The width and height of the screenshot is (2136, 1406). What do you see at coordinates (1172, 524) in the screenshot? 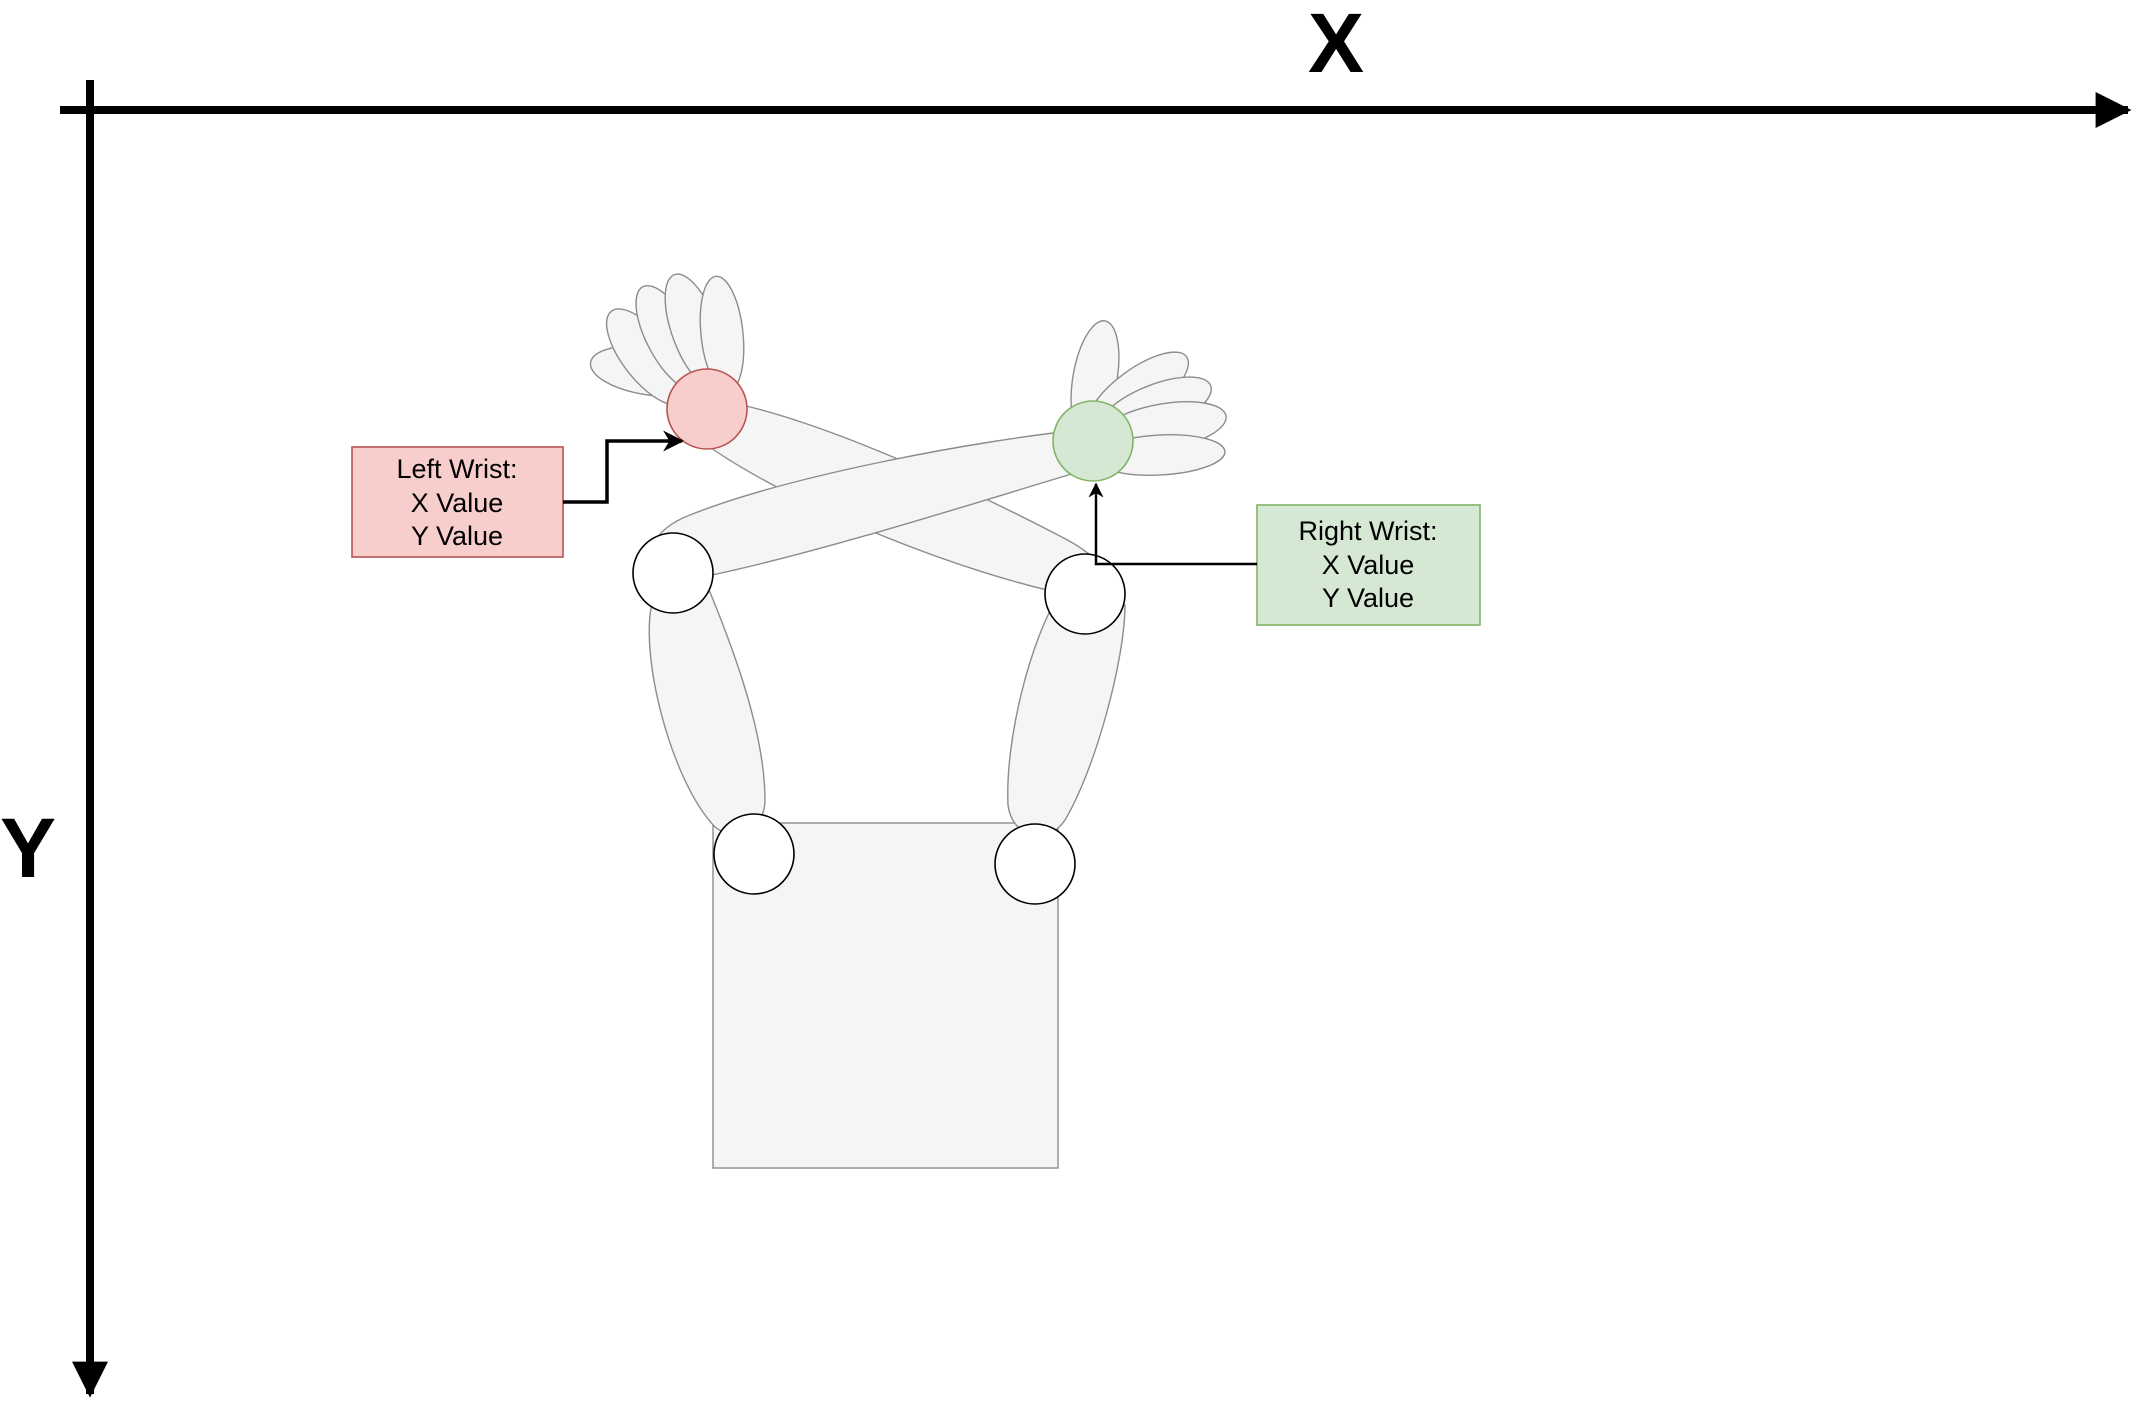
I see `right-wrist-connector` at bounding box center [1172, 524].